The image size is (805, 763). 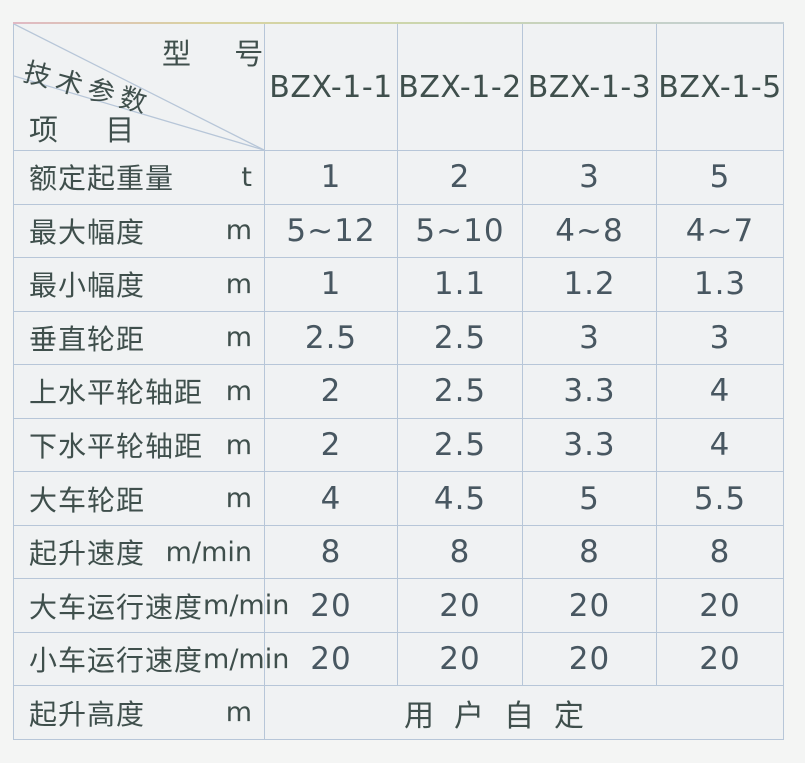 I want to click on table-row: 最大幅度 m 5~12 5~10 4~8 4~7, so click(x=398, y=231).